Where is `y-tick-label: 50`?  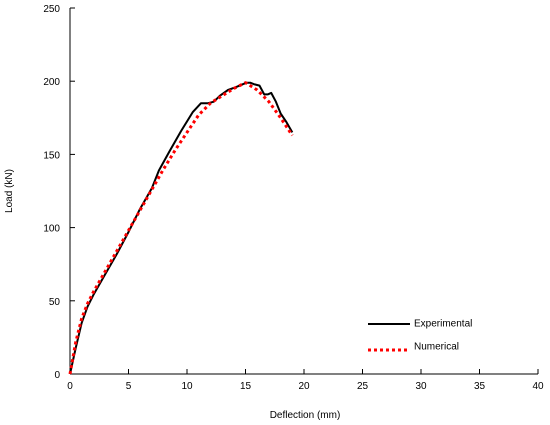 y-tick-label: 50 is located at coordinates (55, 302).